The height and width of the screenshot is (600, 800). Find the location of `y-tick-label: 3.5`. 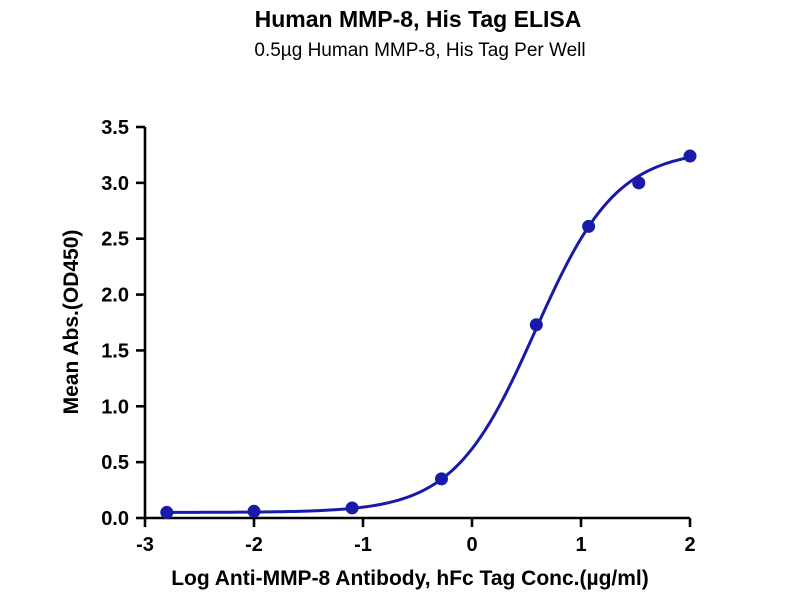

y-tick-label: 3.5 is located at coordinates (115, 128).